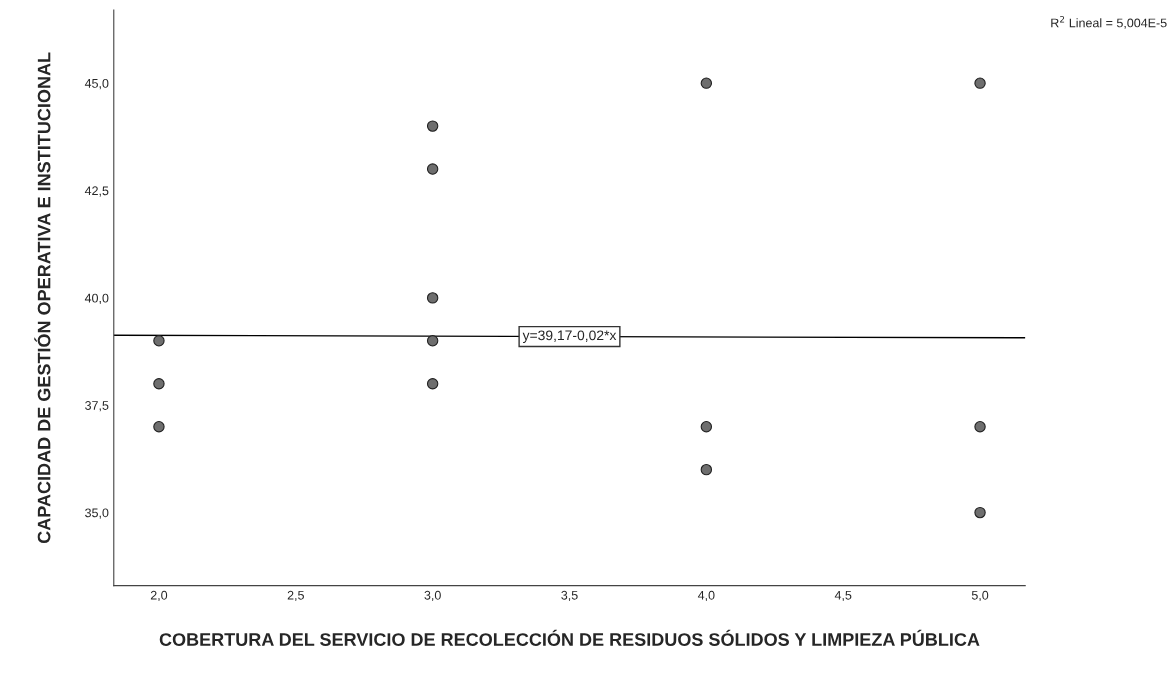 The image size is (1173, 677). I want to click on x-tick-label: 4,0, so click(706, 596).